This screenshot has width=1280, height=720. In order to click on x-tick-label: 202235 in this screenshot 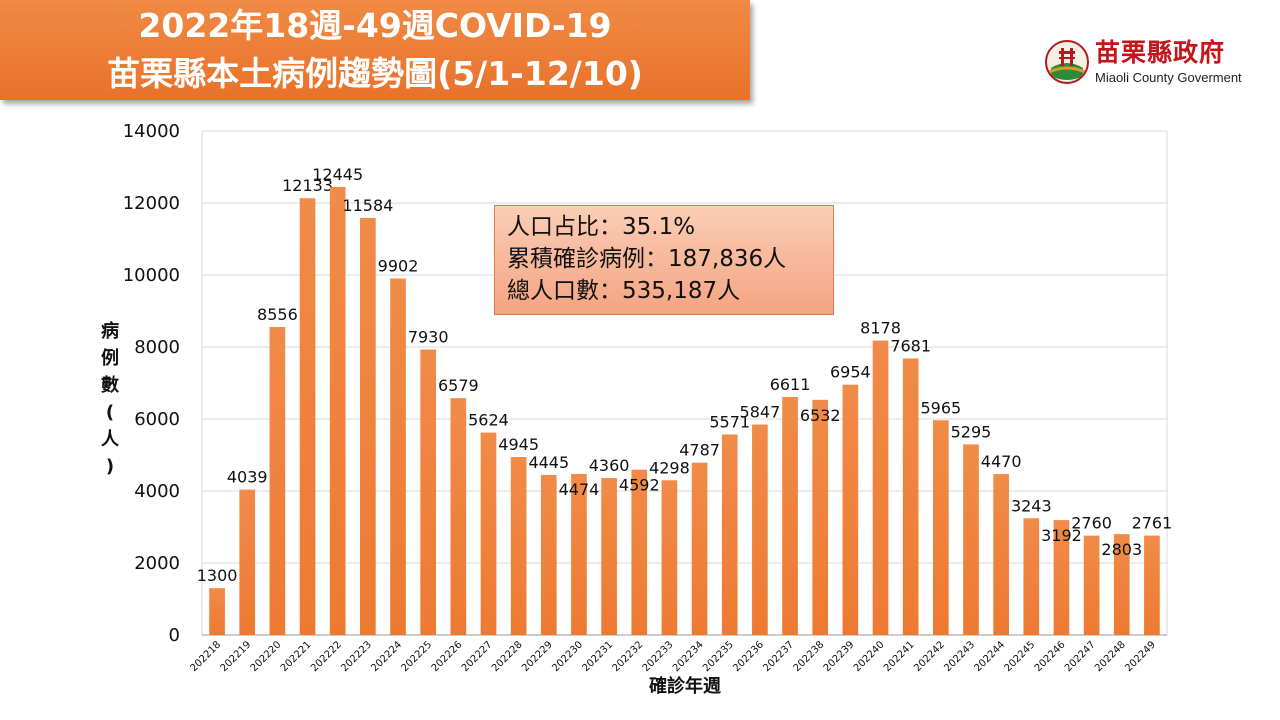, I will do `click(718, 656)`.